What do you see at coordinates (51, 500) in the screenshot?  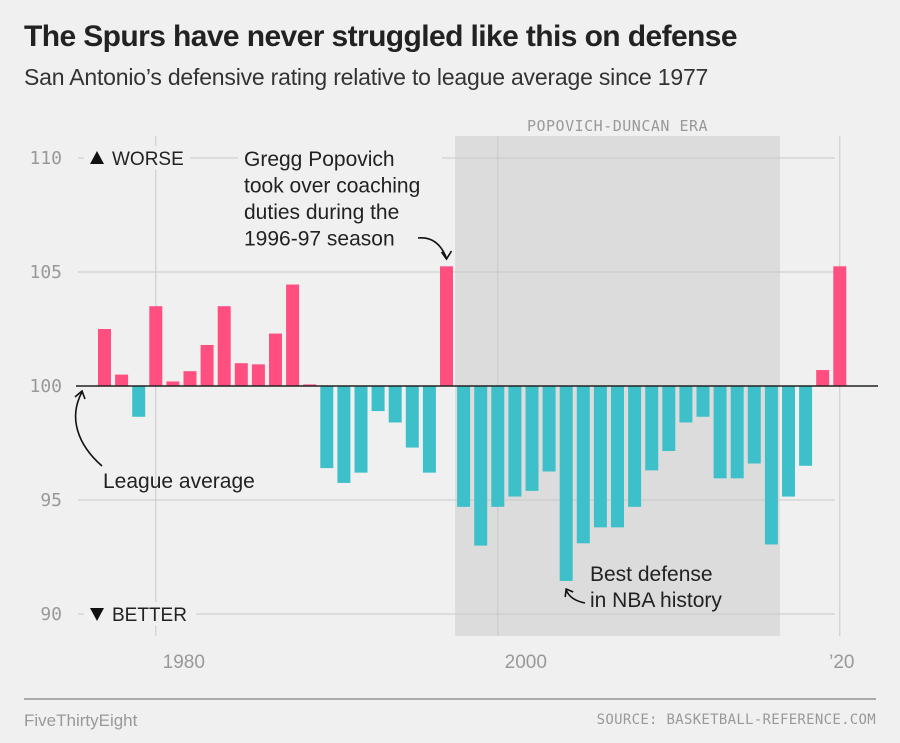 I see `y-tick-label: 95` at bounding box center [51, 500].